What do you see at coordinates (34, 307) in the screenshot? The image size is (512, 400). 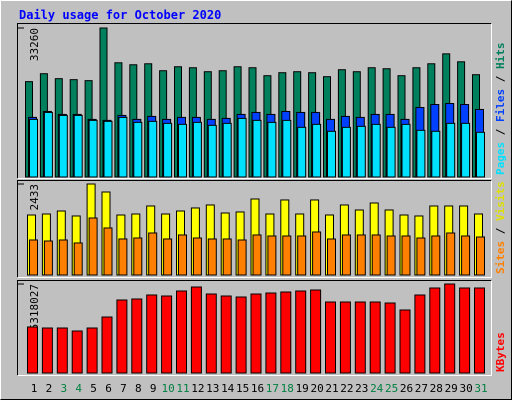 I see `y-tick-label: 5318027` at bounding box center [34, 307].